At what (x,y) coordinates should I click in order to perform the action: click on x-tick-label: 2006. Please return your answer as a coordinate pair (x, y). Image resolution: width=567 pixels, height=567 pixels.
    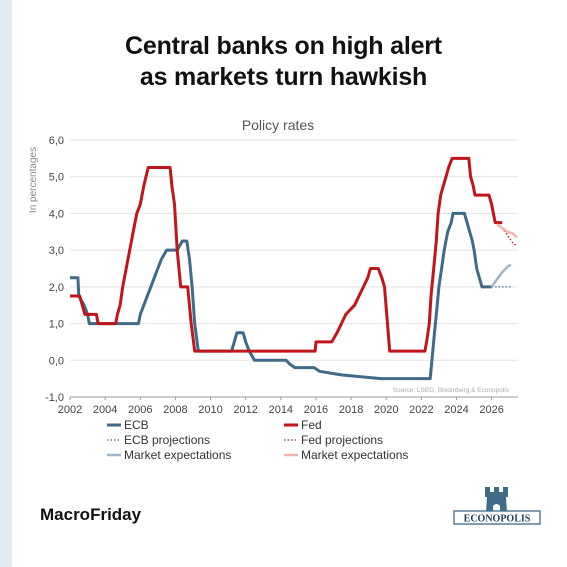
    Looking at the image, I should click on (140, 410).